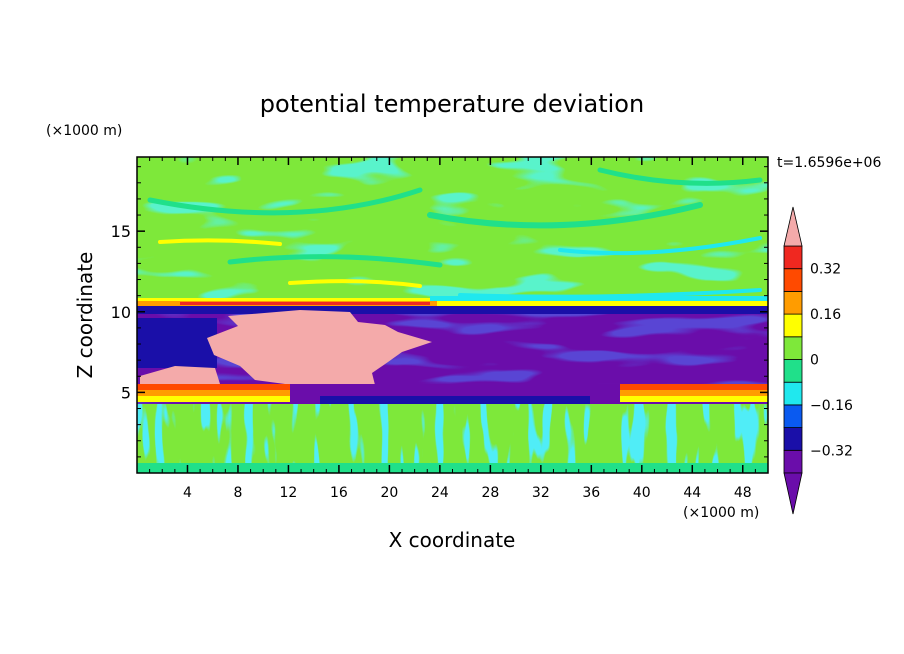 The height and width of the screenshot is (654, 904). What do you see at coordinates (541, 493) in the screenshot?
I see `x-tick-label: 32` at bounding box center [541, 493].